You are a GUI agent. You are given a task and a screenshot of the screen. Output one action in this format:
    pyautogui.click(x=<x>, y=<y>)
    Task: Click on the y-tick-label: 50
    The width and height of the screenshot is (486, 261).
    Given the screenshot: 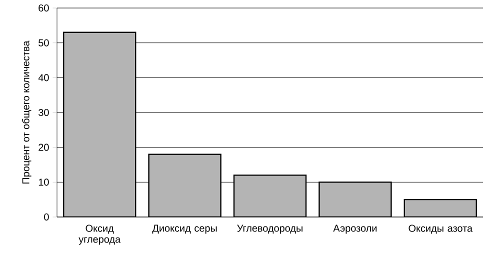 What is the action you would take?
    pyautogui.click(x=43, y=42)
    